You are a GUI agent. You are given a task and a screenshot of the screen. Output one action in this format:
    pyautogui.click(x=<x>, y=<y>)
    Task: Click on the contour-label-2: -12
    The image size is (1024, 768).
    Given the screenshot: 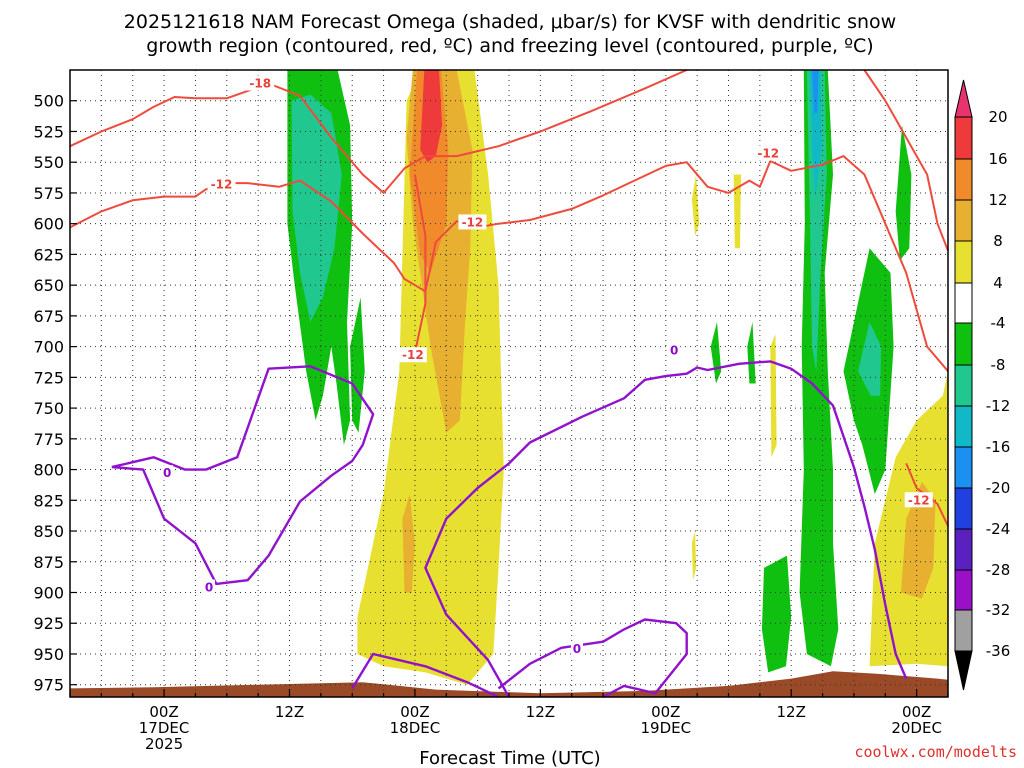 What is the action you would take?
    pyautogui.click(x=473, y=222)
    